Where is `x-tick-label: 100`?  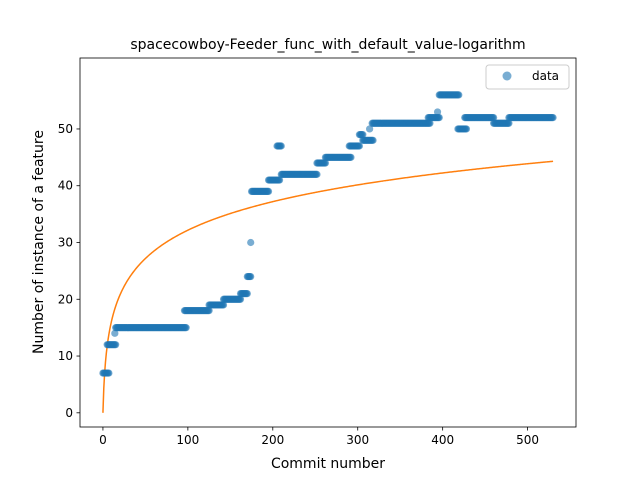 x-tick-label: 100 is located at coordinates (187, 440).